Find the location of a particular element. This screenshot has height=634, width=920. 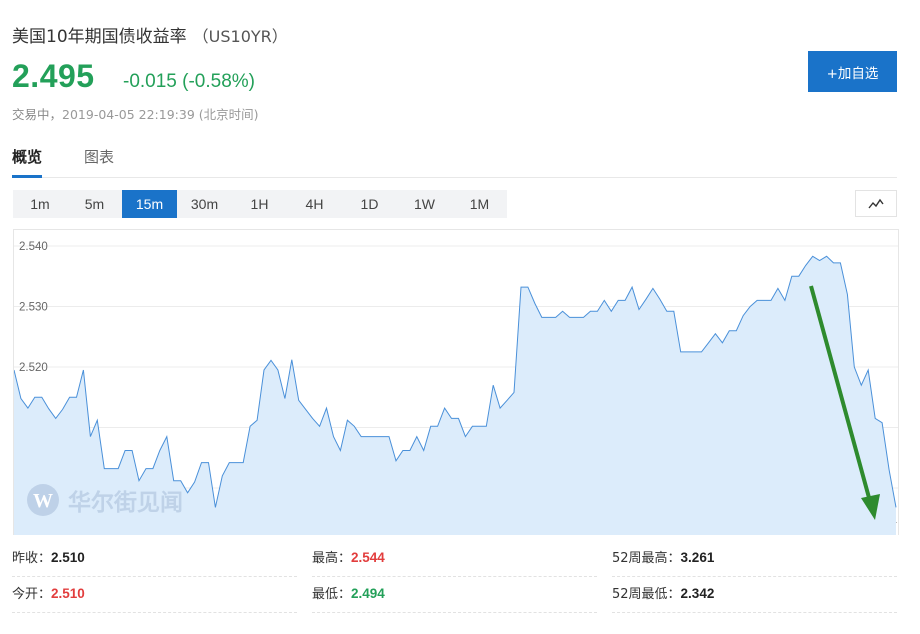

period-5m: 5m is located at coordinates (94, 204).